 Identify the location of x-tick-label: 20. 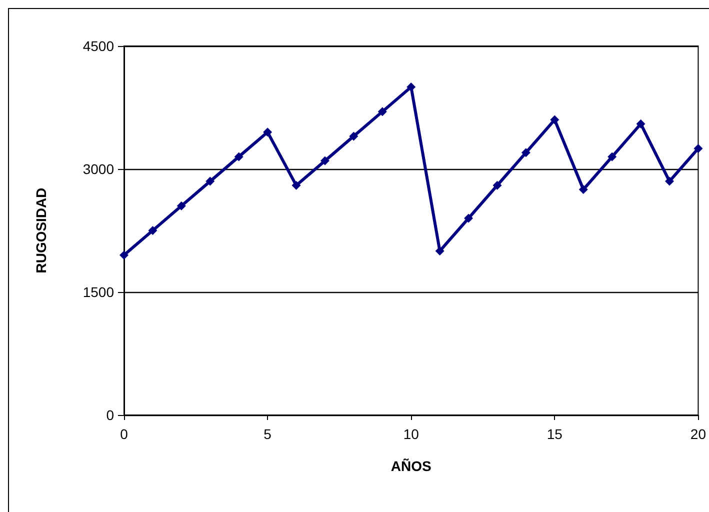
(698, 434).